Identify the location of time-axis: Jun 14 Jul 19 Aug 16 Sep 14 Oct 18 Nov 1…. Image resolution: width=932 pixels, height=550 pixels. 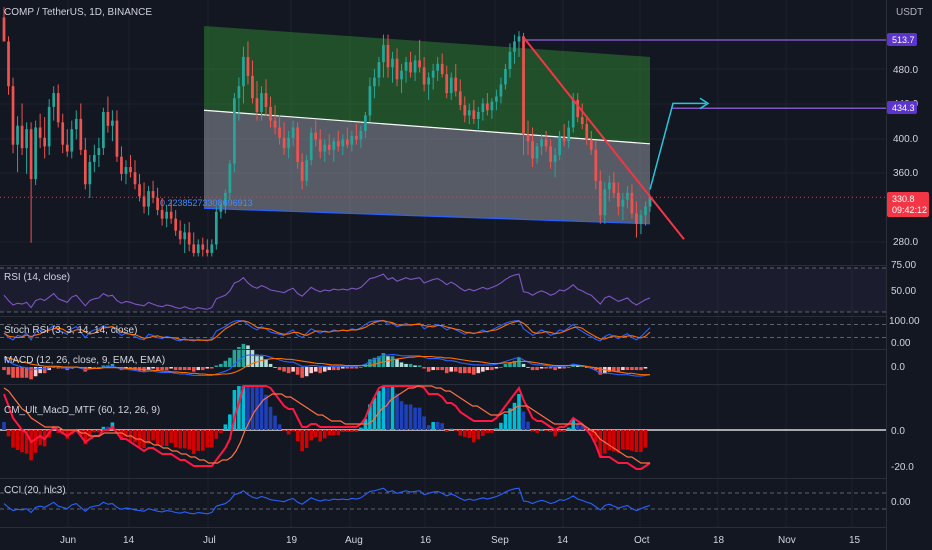
(460, 540).